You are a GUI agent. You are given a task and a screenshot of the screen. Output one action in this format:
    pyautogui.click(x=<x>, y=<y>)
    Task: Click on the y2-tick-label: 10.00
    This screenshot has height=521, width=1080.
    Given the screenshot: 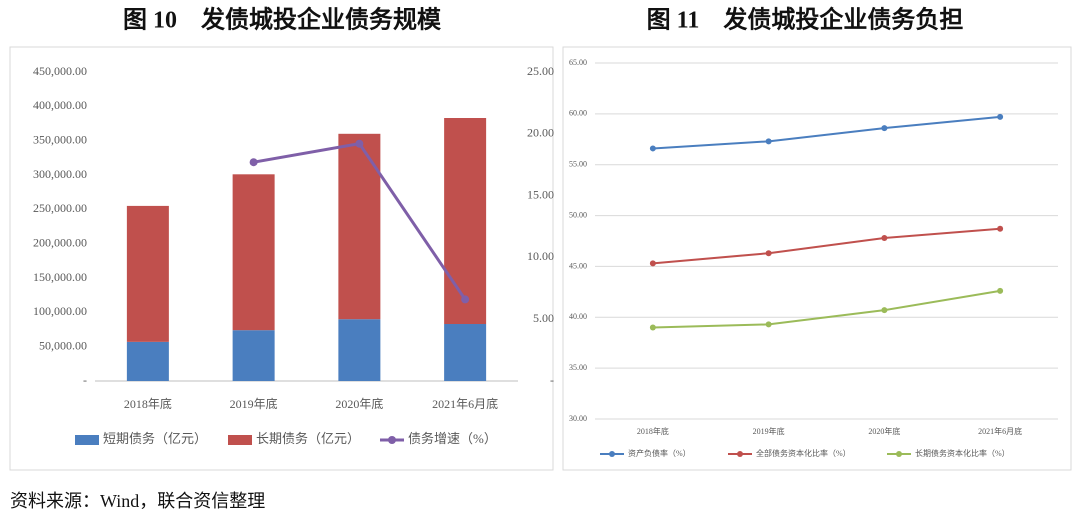 What is the action you would take?
    pyautogui.click(x=540, y=256)
    